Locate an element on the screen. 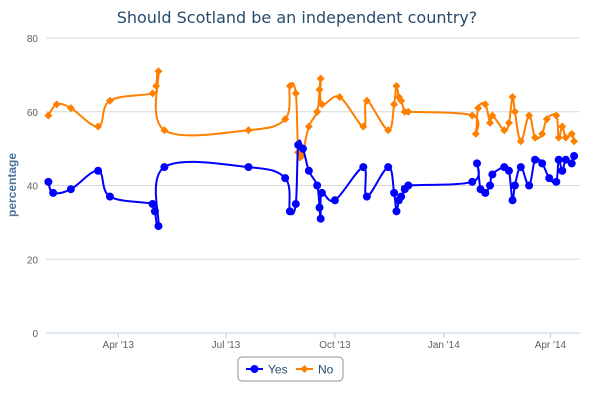  x-tick-label: Apr '14 is located at coordinates (551, 345).